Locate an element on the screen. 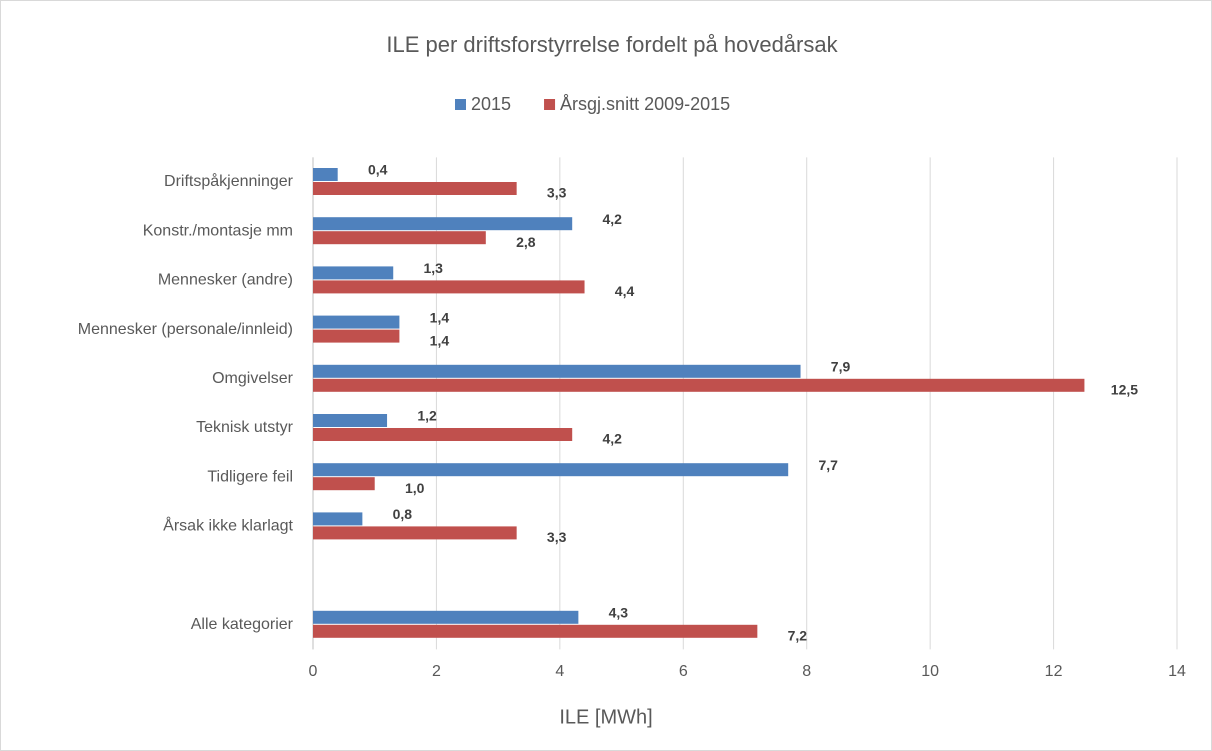  value-label: 1,3 is located at coordinates (433, 268).